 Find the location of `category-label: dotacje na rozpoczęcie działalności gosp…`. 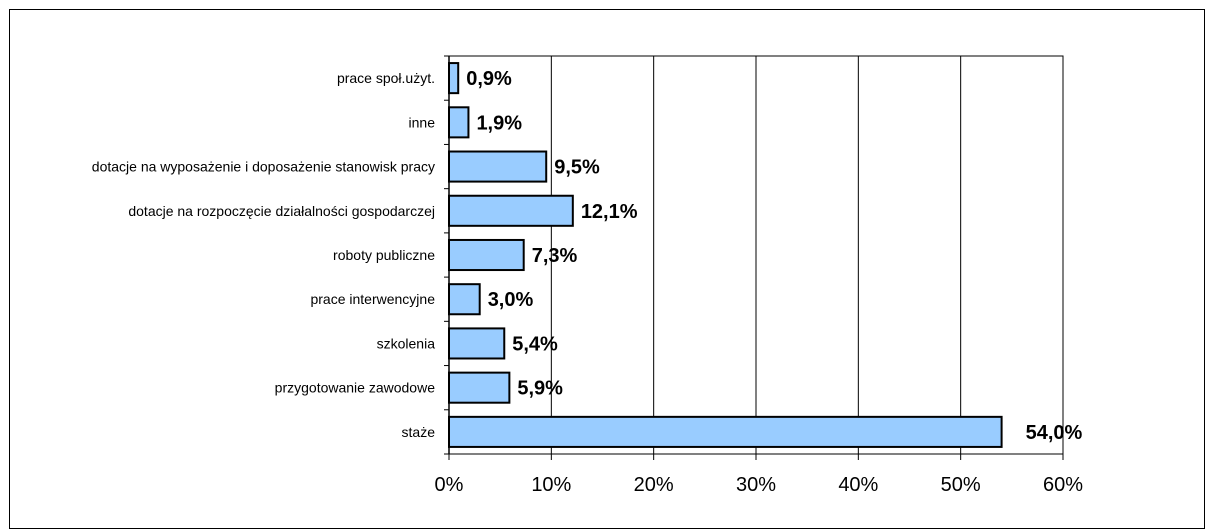

category-label: dotacje na rozpoczęcie działalności gosp… is located at coordinates (281, 211).